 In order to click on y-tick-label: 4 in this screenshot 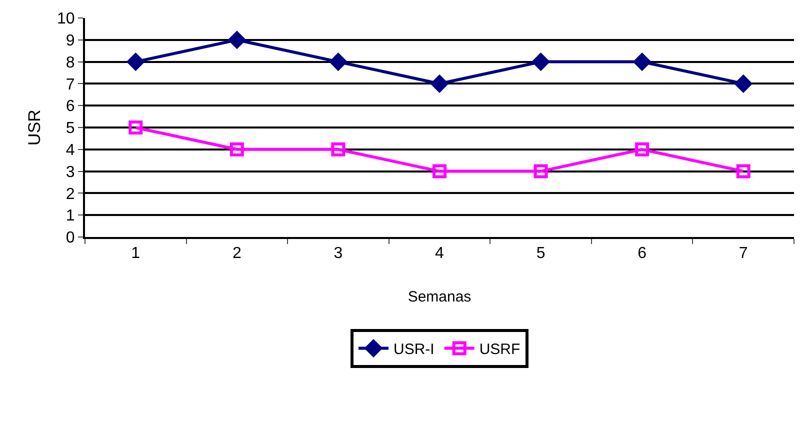, I will do `click(70, 150)`.